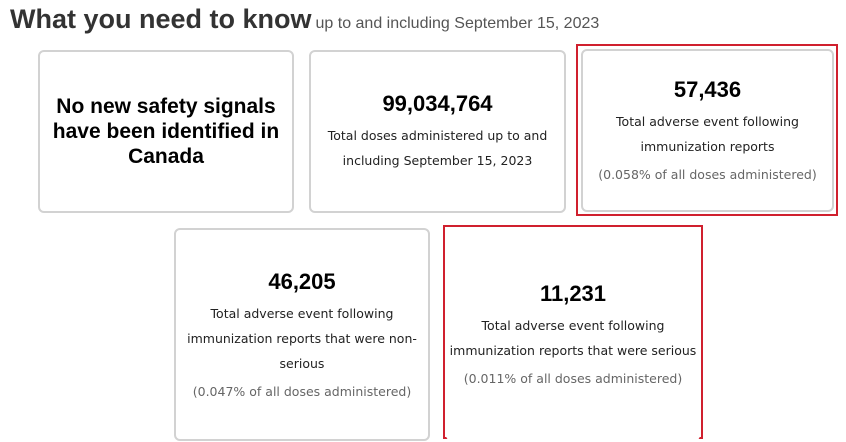  Describe the element at coordinates (302, 391) in the screenshot. I see `non-serious-reports-percent: (0.047% of all doses administered)` at that location.